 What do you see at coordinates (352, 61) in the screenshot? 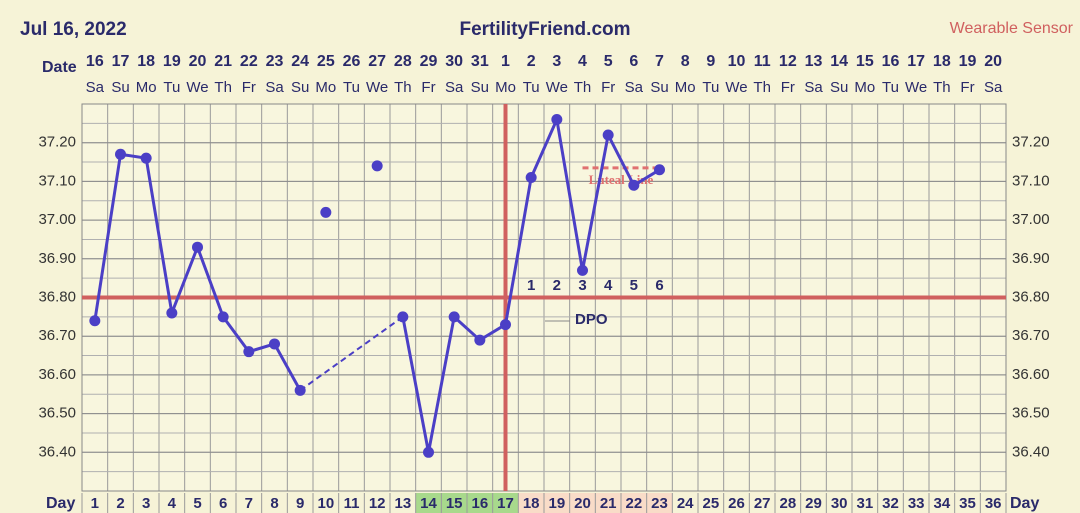
I see `date-label: 26` at bounding box center [352, 61].